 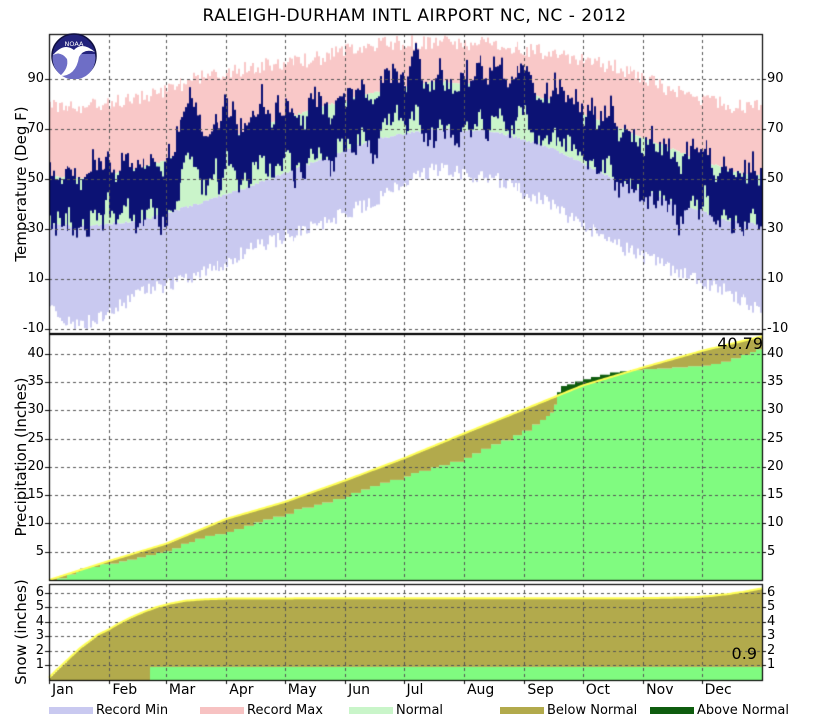 What do you see at coordinates (775, 279) in the screenshot?
I see `temperature-ytick-label-right: 10` at bounding box center [775, 279].